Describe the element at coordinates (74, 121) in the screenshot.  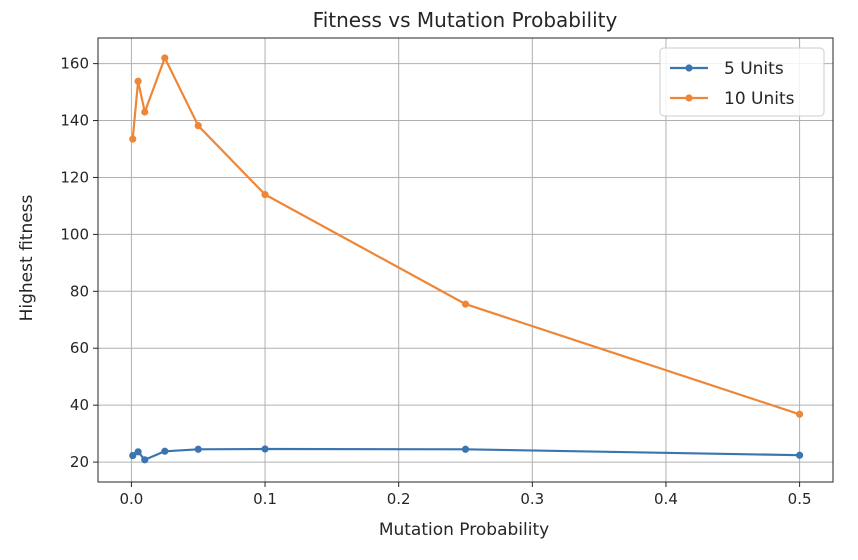
I see `y-tick-label: 140` at that location.